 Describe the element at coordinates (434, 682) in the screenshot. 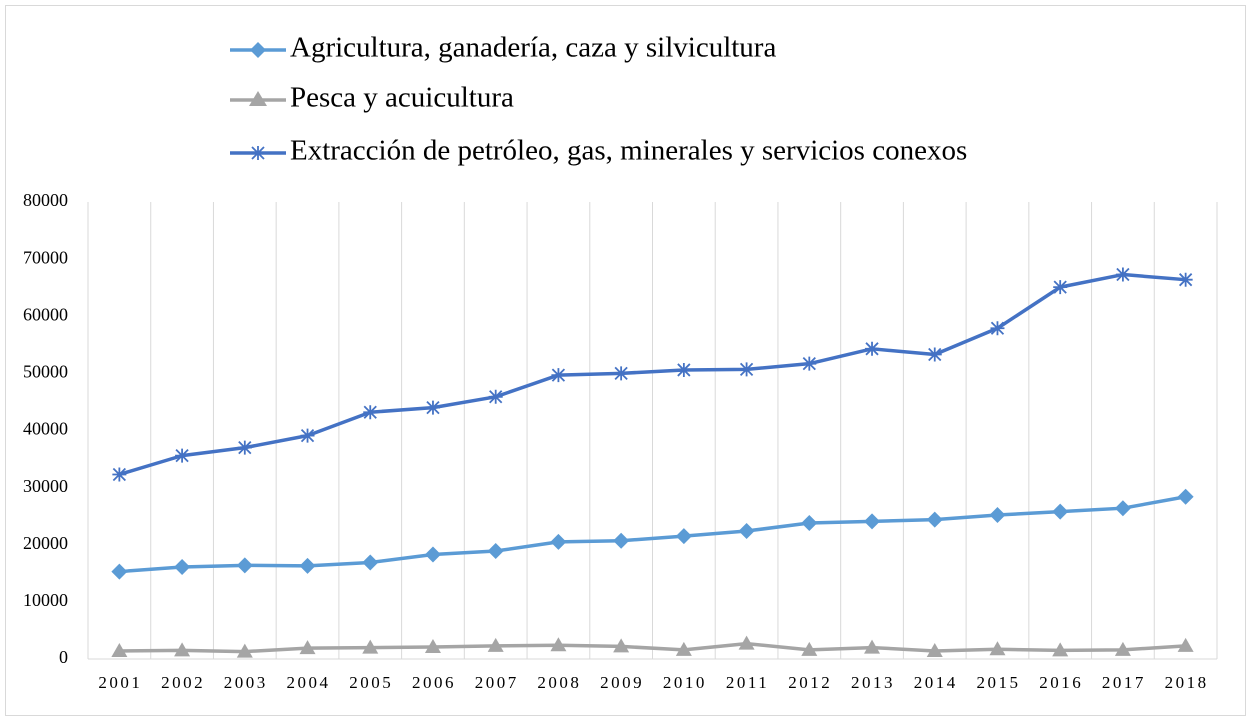

I see `x-tick-label: 2006` at that location.